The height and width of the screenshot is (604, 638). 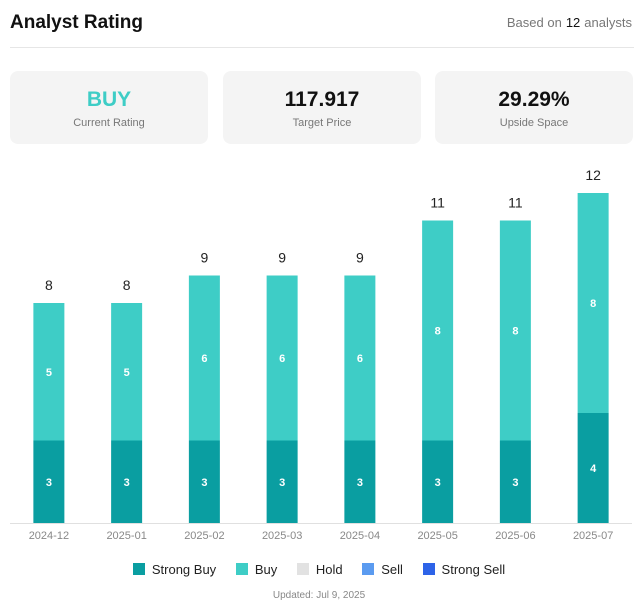 What do you see at coordinates (322, 24) in the screenshot?
I see `header: Analyst Rating Based on 12 analysts` at bounding box center [322, 24].